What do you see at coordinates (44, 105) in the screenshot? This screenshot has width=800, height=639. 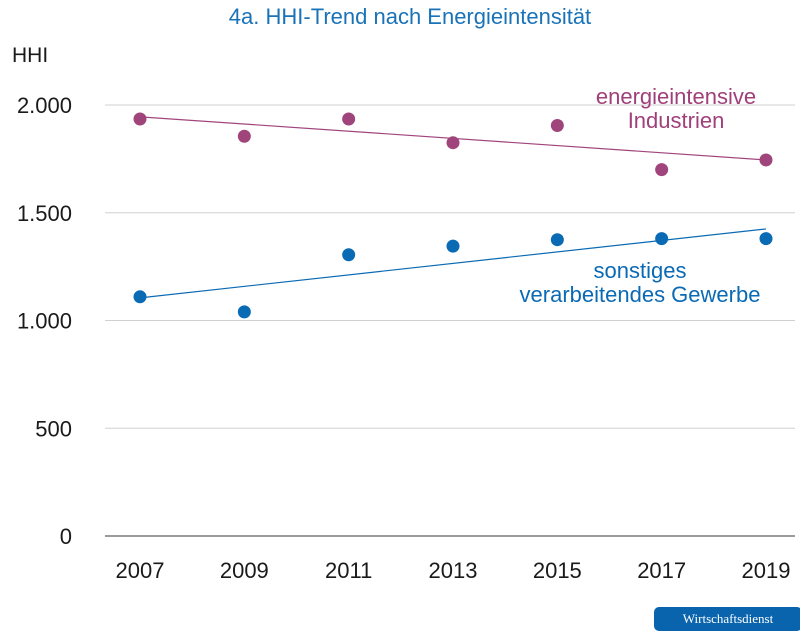 I see `y-tick-label: 2.000` at bounding box center [44, 105].